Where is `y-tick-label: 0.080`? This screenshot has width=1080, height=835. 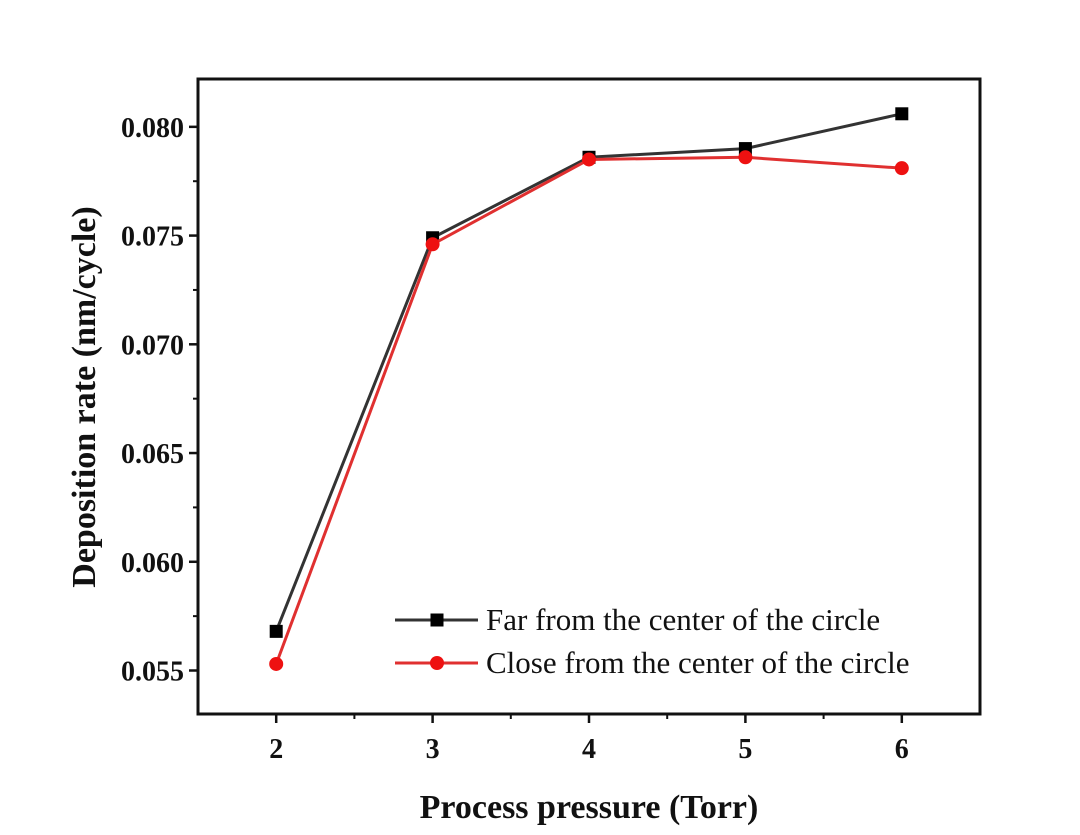 y-tick-label: 0.080 is located at coordinates (152, 128).